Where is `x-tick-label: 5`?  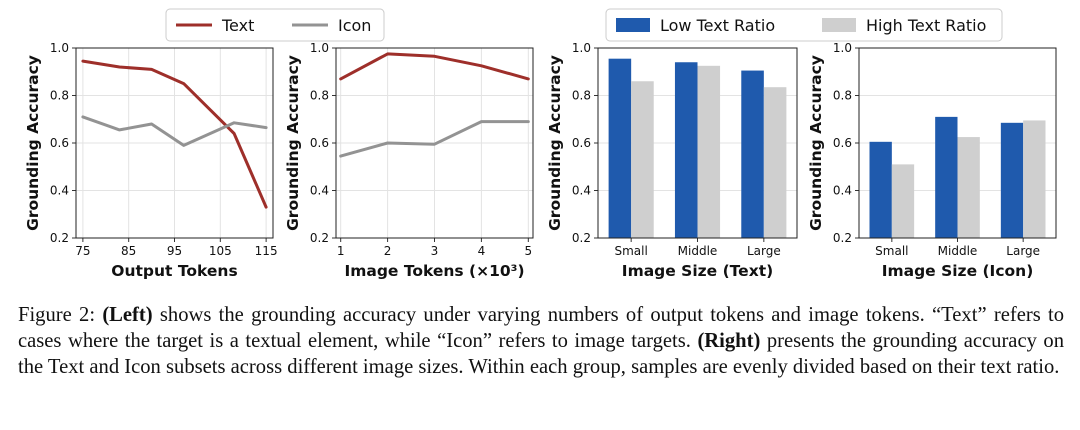
x-tick-label: 5 is located at coordinates (528, 251).